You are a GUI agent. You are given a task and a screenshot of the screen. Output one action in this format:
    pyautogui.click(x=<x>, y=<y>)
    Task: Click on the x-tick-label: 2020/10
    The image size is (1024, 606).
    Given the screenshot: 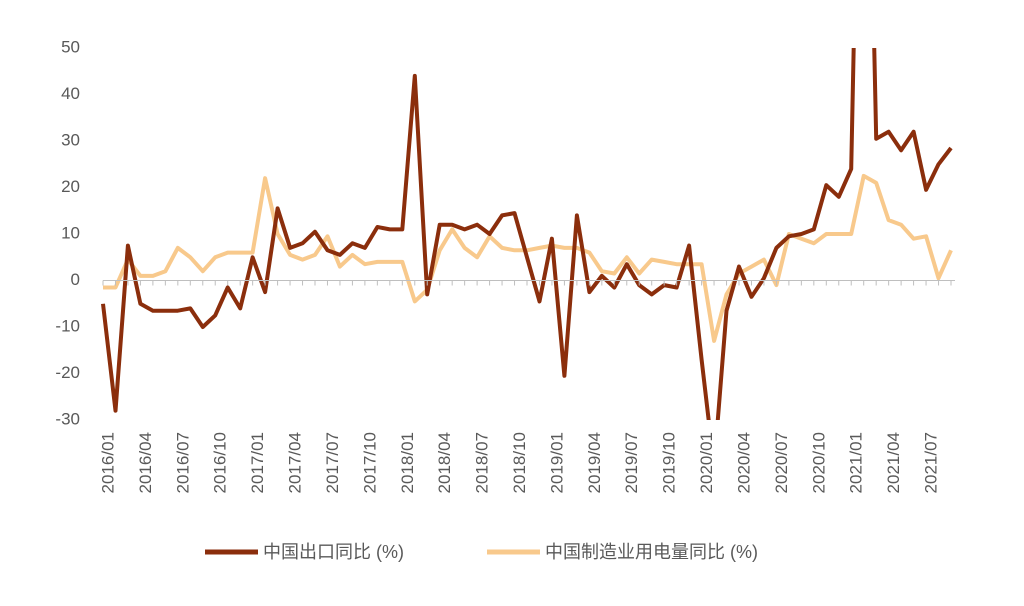 What is the action you would take?
    pyautogui.click(x=818, y=462)
    